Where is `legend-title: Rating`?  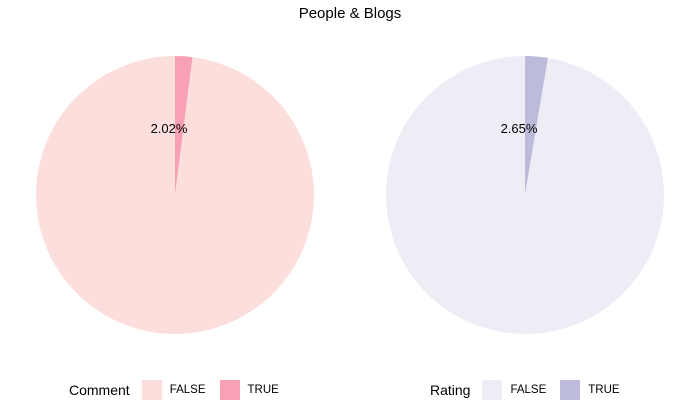 legend-title: Rating is located at coordinates (450, 390).